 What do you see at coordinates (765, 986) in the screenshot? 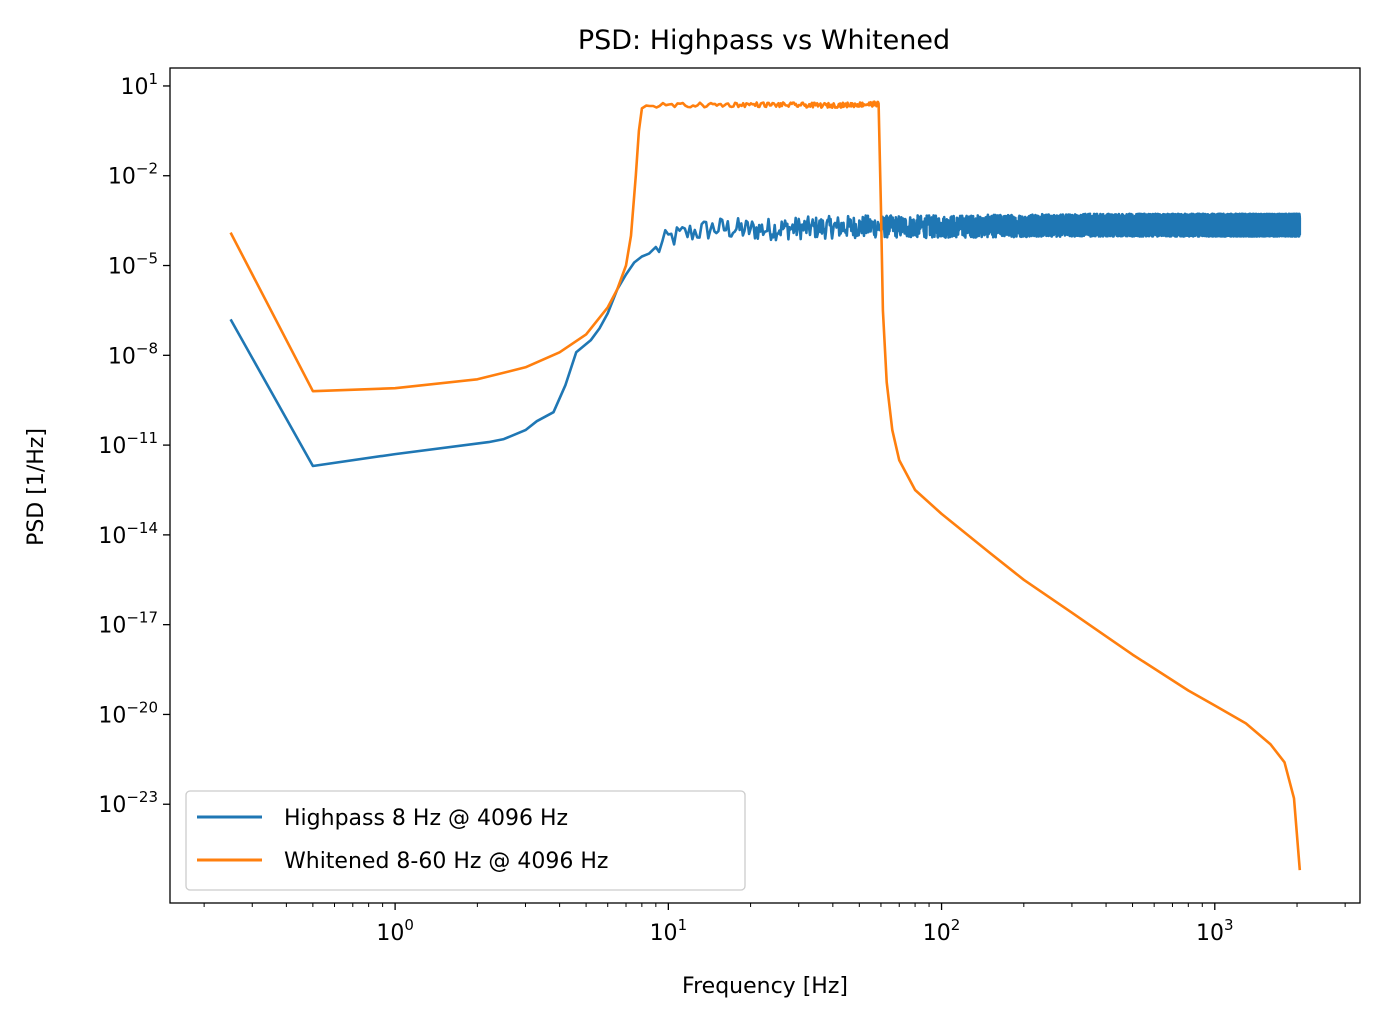
I see `x-axis-label: Frequency [Hz]` at bounding box center [765, 986].